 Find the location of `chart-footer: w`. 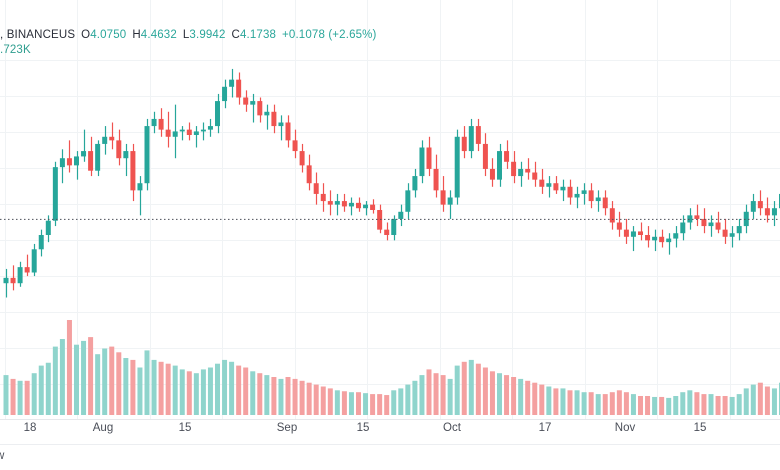

chart-footer: w is located at coordinates (390, 458).